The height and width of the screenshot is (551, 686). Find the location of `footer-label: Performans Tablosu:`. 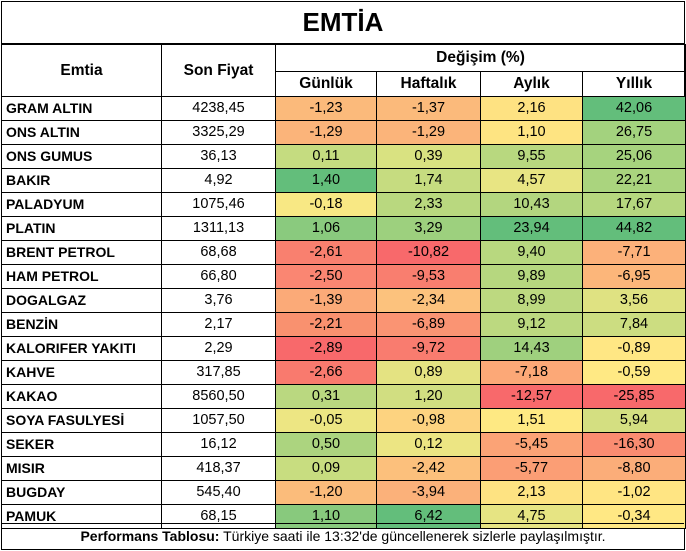

footer-label: Performans Tablosu: is located at coordinates (150, 536).